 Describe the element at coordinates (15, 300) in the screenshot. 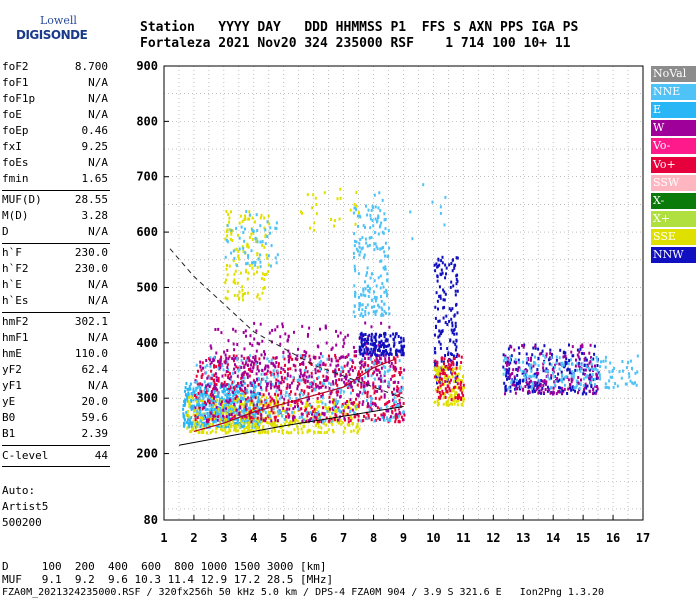

I see `param-label: h`Es` at that location.